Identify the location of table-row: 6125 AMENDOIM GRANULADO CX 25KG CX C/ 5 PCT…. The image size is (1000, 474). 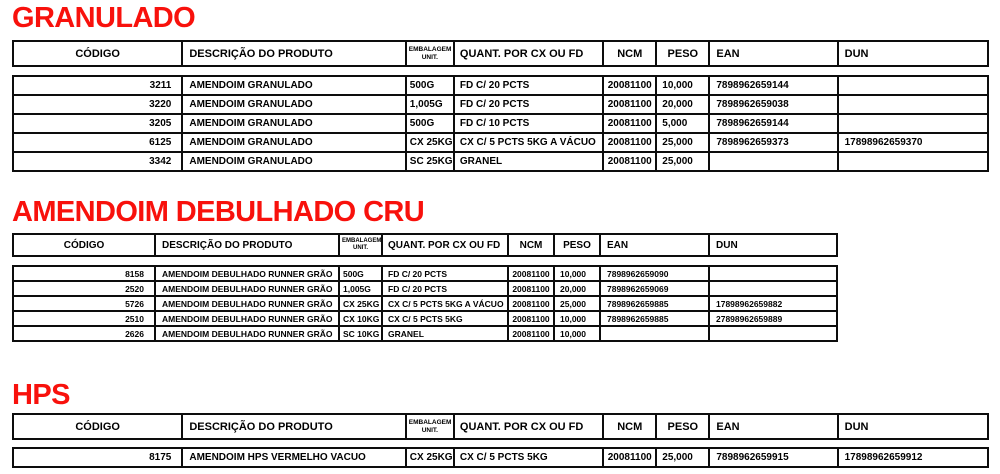
(500, 142).